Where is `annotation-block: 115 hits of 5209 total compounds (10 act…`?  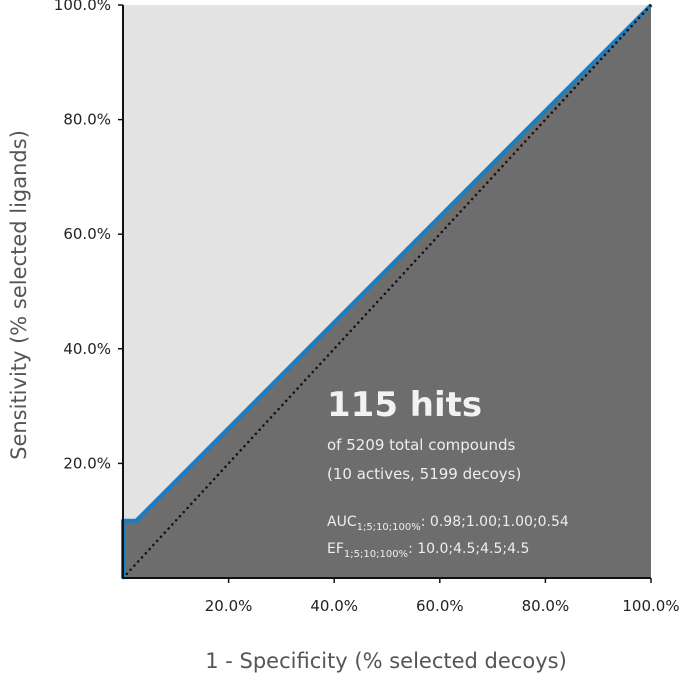
annotation-block: 115 hits of 5209 total compounds (10 act… is located at coordinates (448, 472).